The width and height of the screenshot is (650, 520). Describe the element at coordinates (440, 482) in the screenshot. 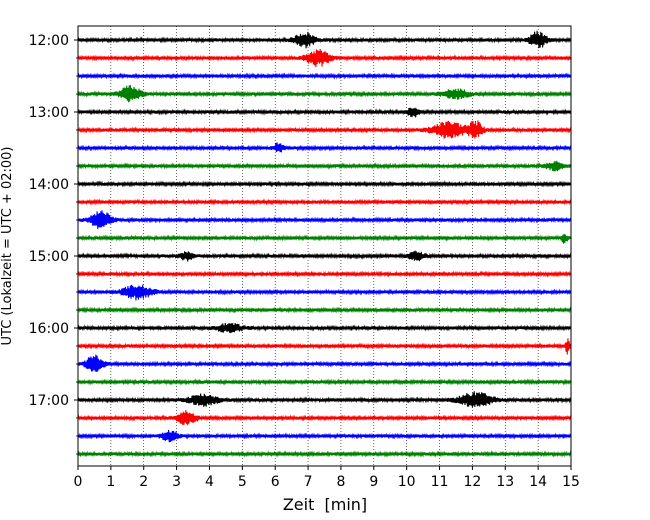

I see `x-tick-label: 11` at that location.